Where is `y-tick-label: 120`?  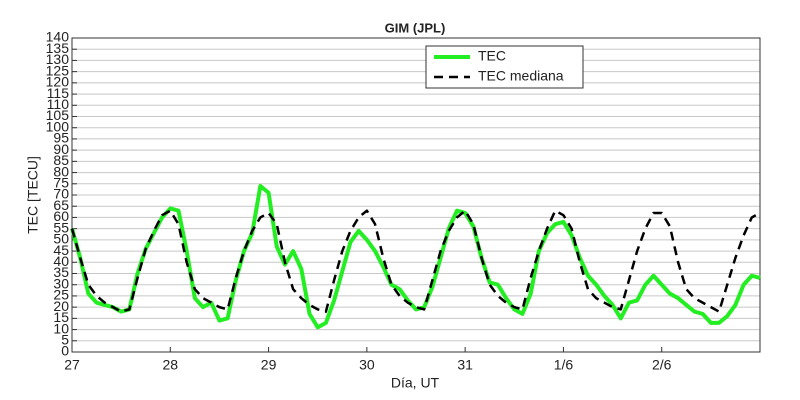 y-tick-label: 120 is located at coordinates (58, 82).